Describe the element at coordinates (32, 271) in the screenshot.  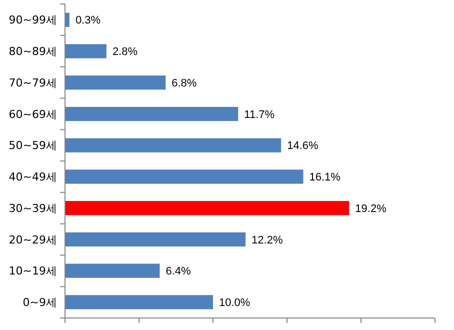
I see `y-tick-label: 10~19세` at that location.